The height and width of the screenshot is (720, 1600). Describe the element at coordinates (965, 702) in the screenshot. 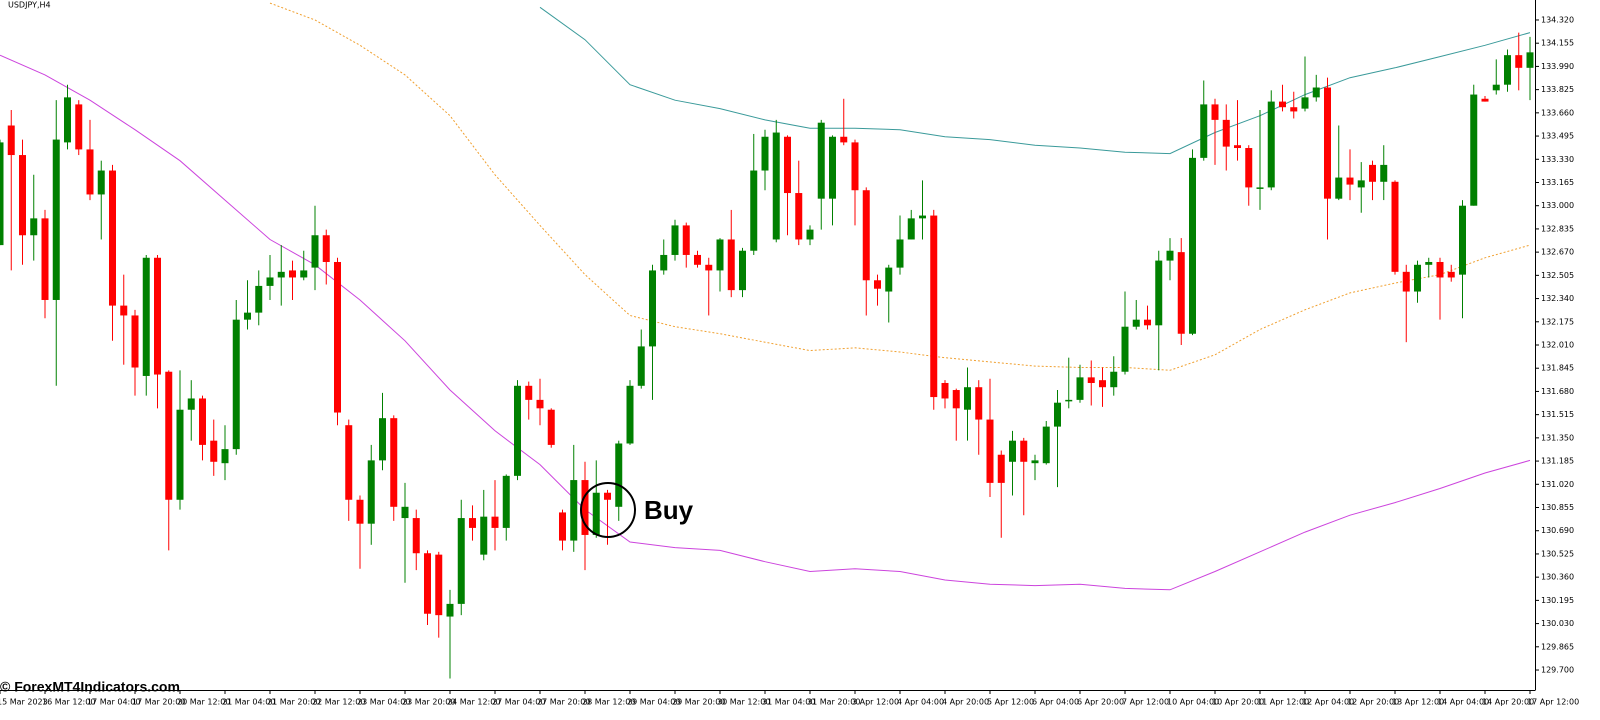

I see `x-tick-label: 4 Apr 20:00` at that location.